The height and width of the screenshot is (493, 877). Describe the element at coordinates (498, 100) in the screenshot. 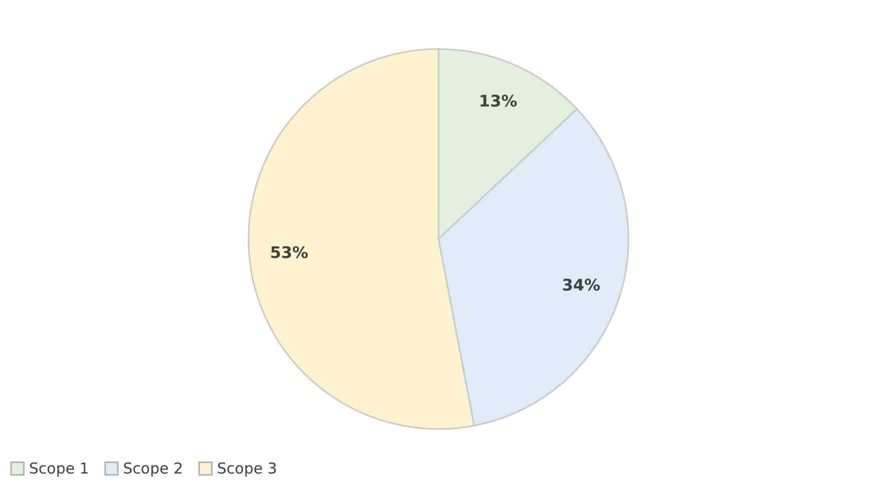

I see `data-label: 13%` at that location.